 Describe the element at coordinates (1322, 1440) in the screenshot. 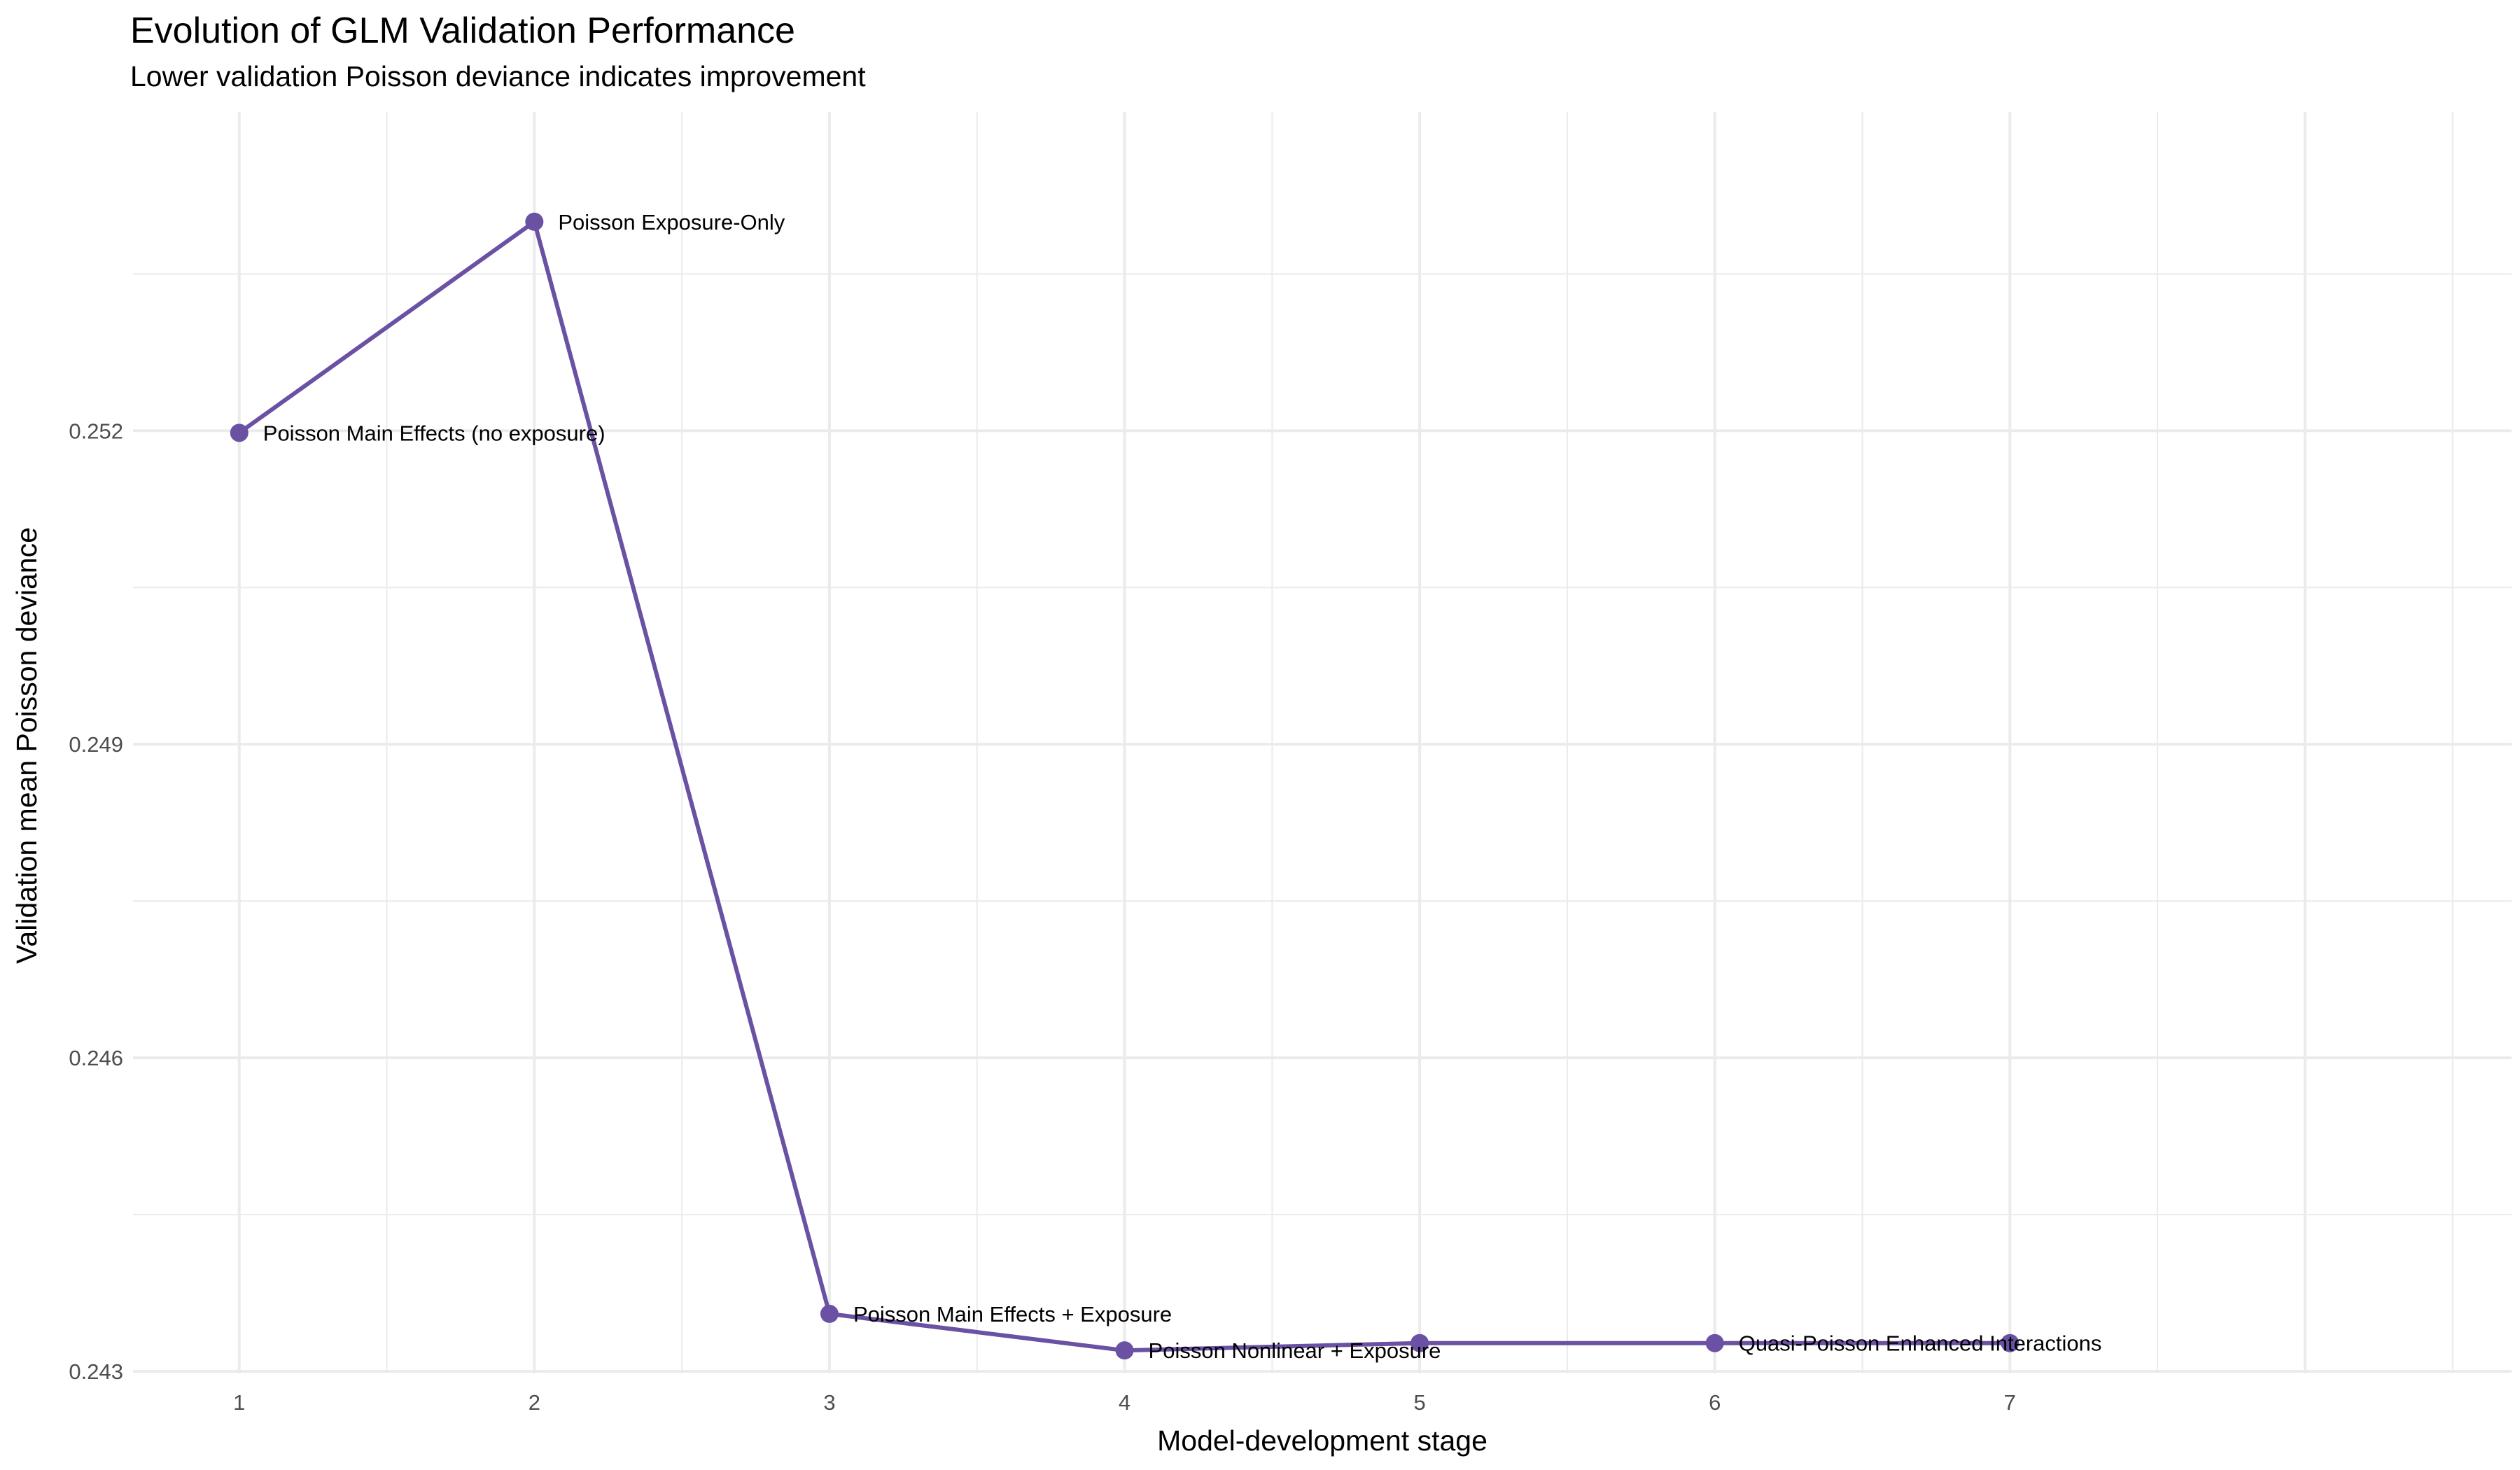

I see `x-axis-title: Model-development stage` at that location.